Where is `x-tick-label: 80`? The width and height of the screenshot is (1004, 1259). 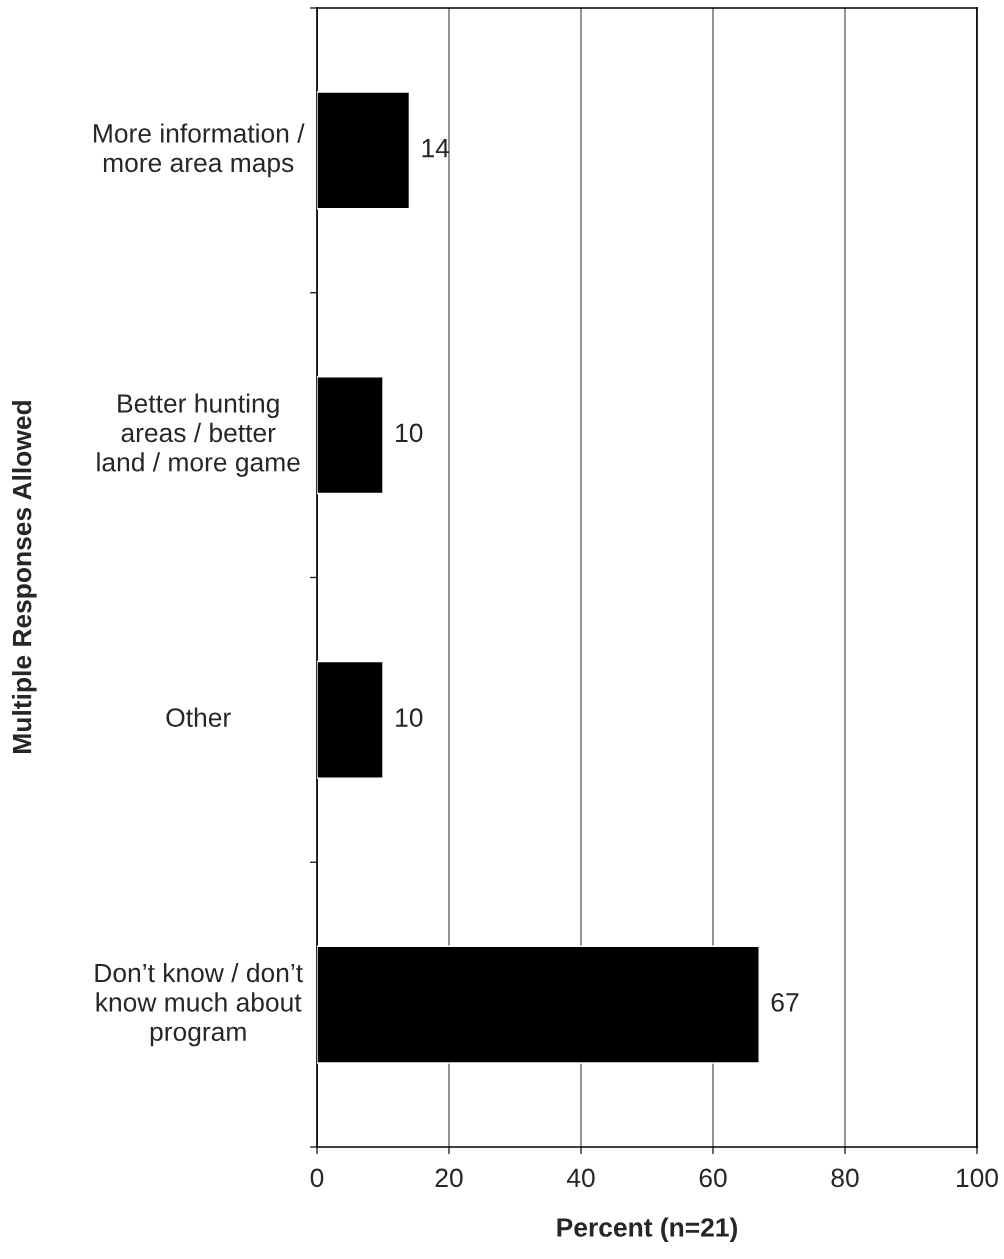 x-tick-label: 80 is located at coordinates (845, 1178).